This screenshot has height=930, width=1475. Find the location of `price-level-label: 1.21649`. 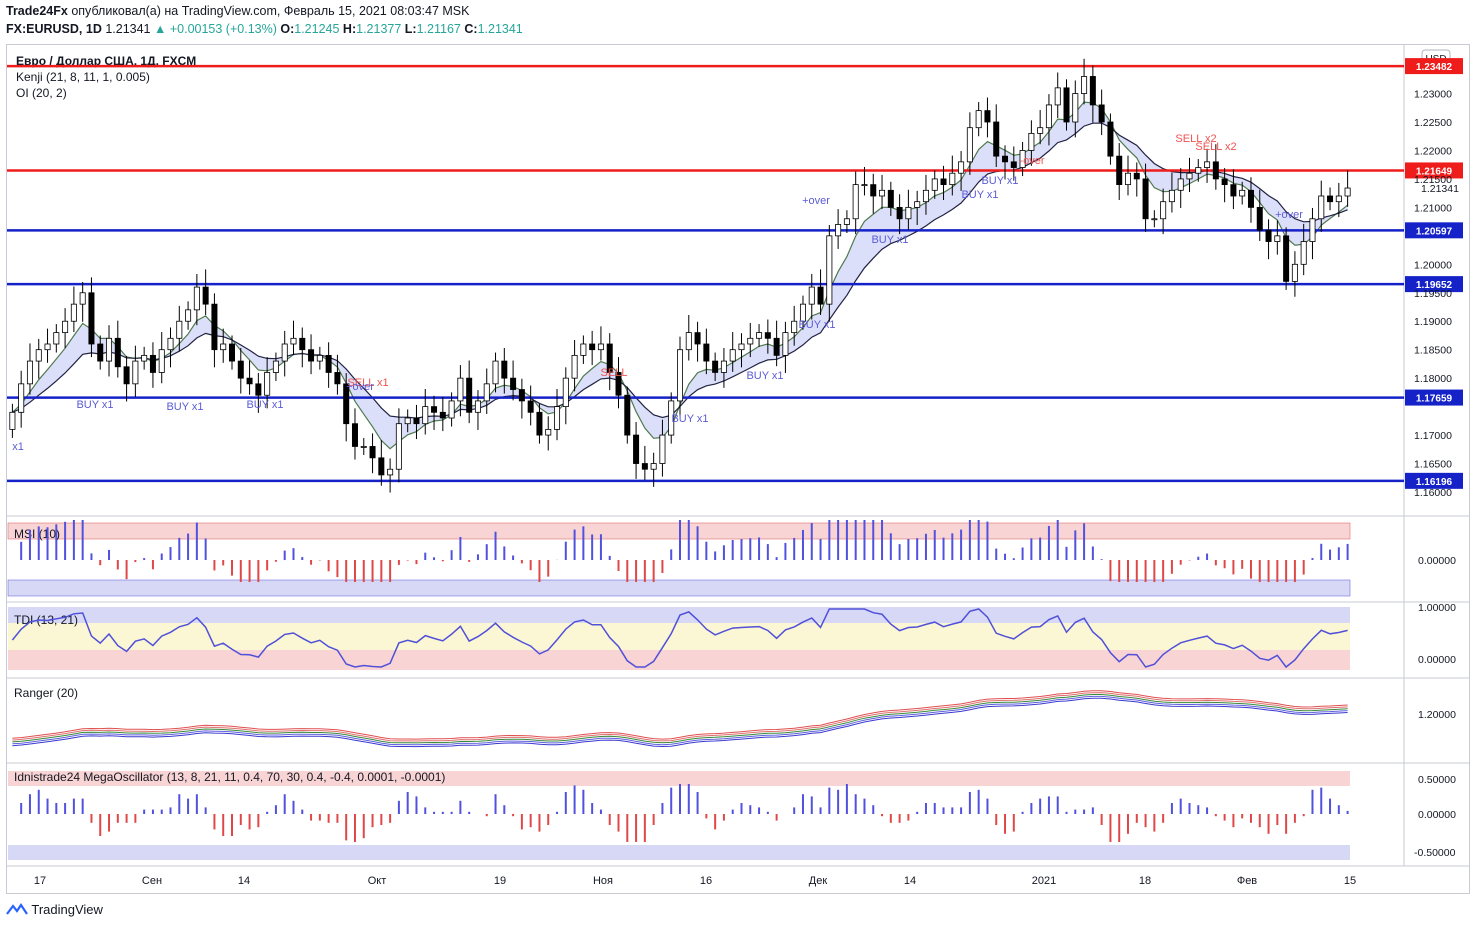

price-level-label: 1.21649 is located at coordinates (1434, 171).